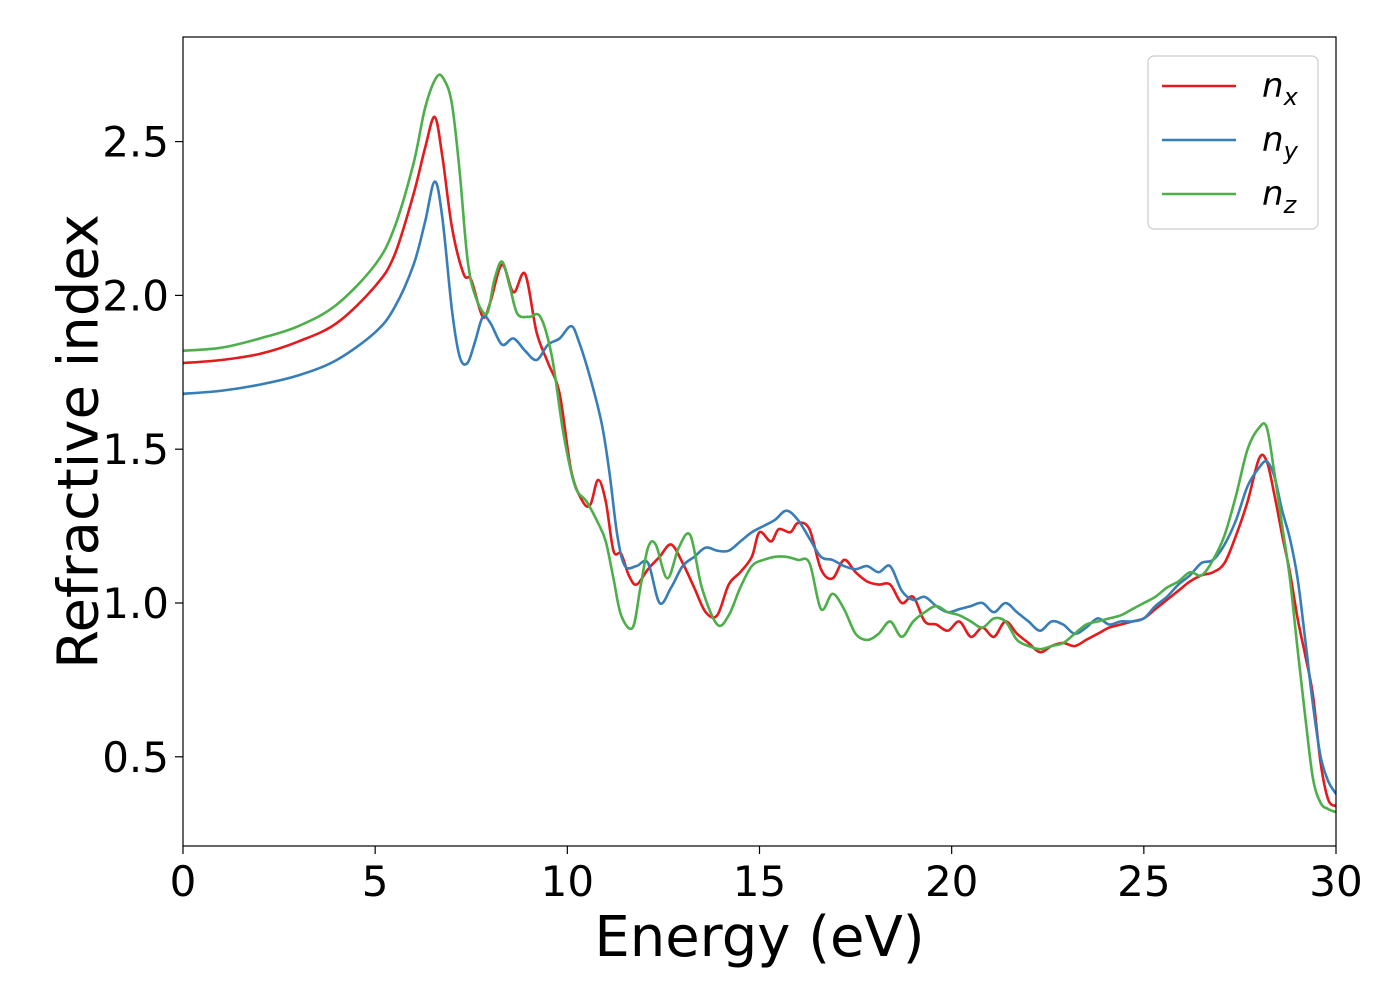  Describe the element at coordinates (951, 881) in the screenshot. I see `x-tick-label: 20` at that location.